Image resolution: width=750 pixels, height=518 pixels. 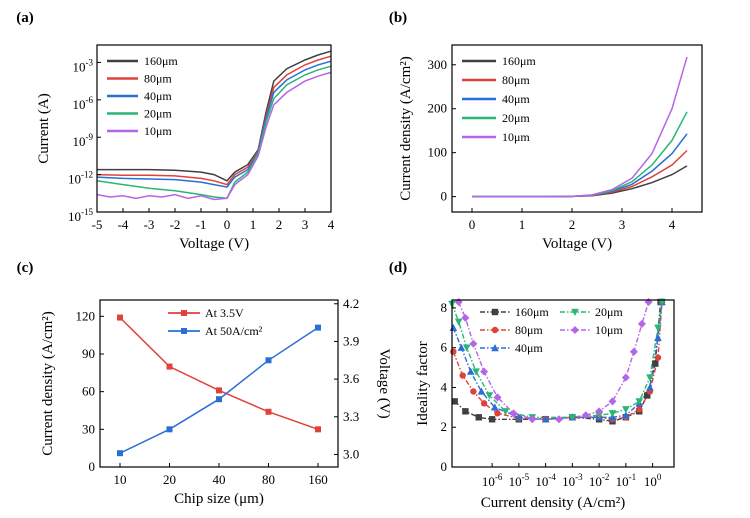 What do you see at coordinates (88, 428) in the screenshot?
I see `y-tick-label-left-c: 30` at bounding box center [88, 428].